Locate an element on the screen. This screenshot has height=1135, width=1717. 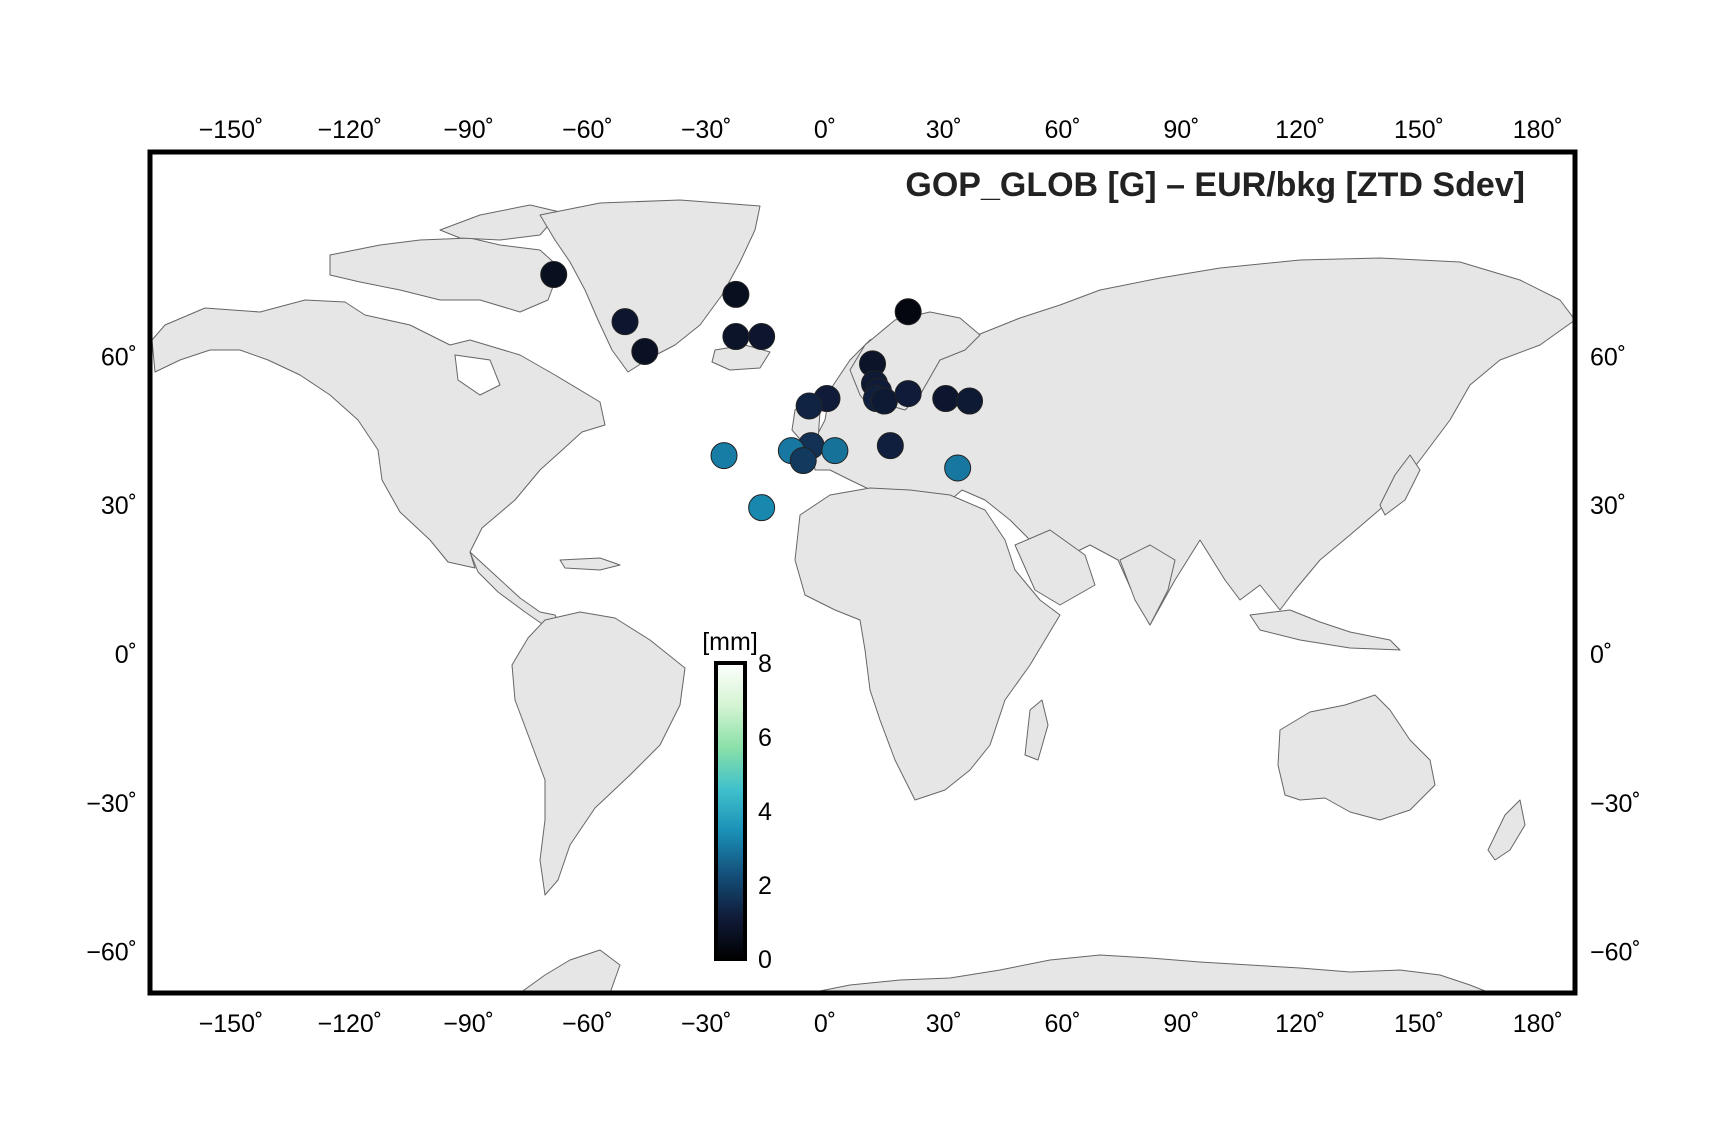
colorbar-tick-label: 2 is located at coordinates (765, 886).